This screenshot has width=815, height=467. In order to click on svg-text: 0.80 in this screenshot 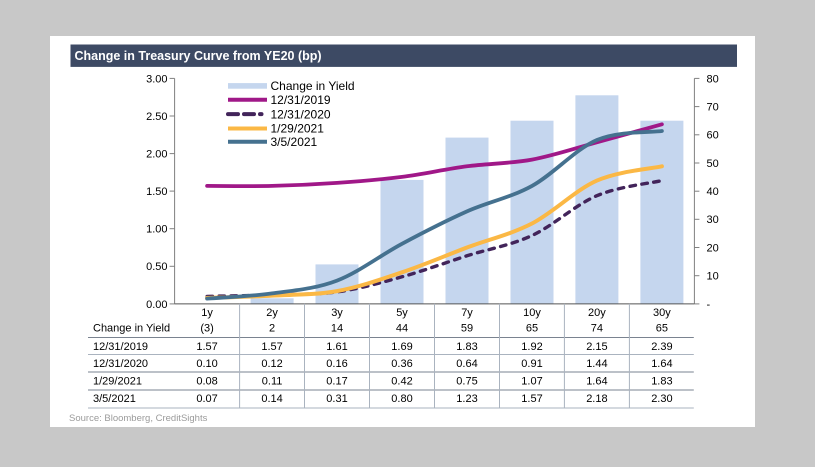, I will do `click(401, 399)`.